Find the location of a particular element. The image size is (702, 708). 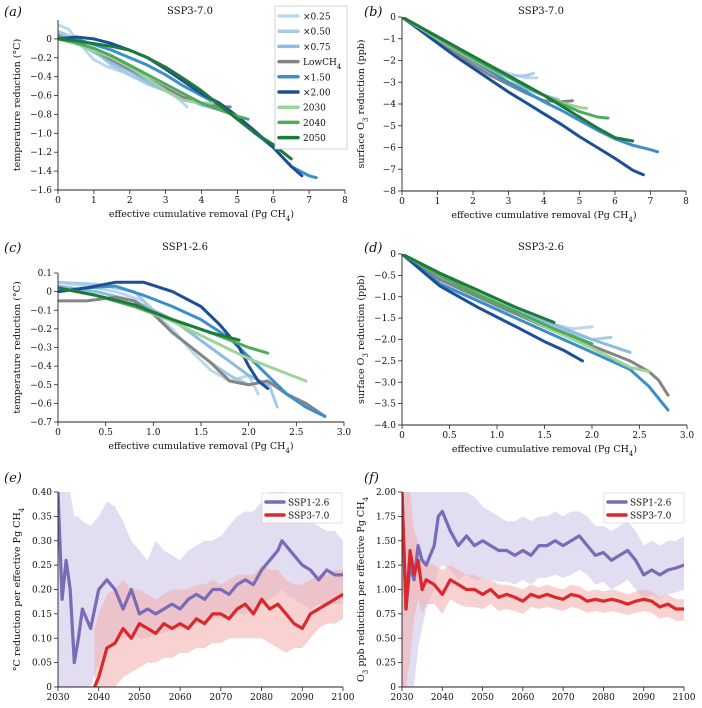

y-tick-label: 0.40 is located at coordinates (42, 493).